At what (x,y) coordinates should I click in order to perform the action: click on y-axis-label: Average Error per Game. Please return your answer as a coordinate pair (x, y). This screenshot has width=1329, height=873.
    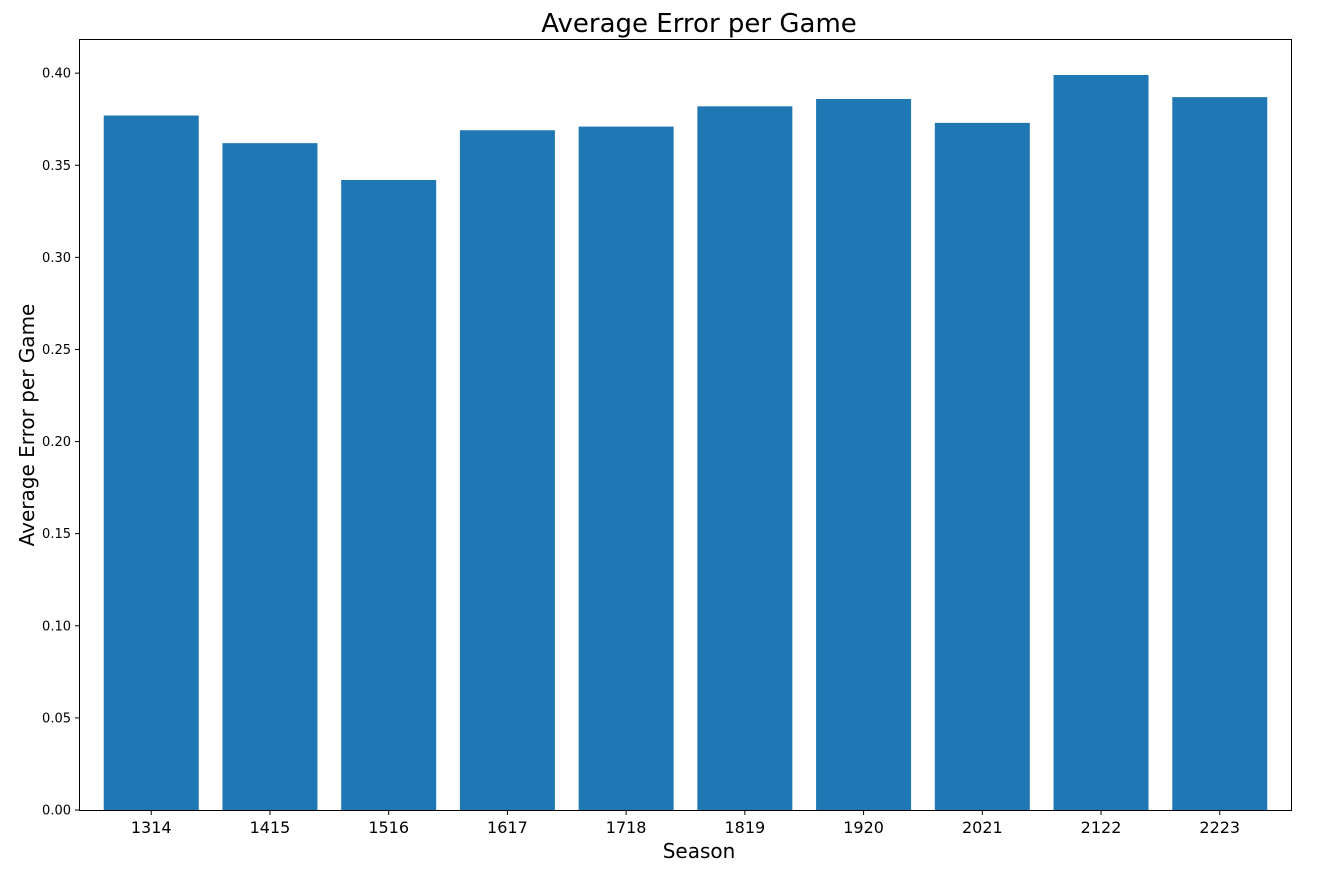
    Looking at the image, I should click on (27, 425).